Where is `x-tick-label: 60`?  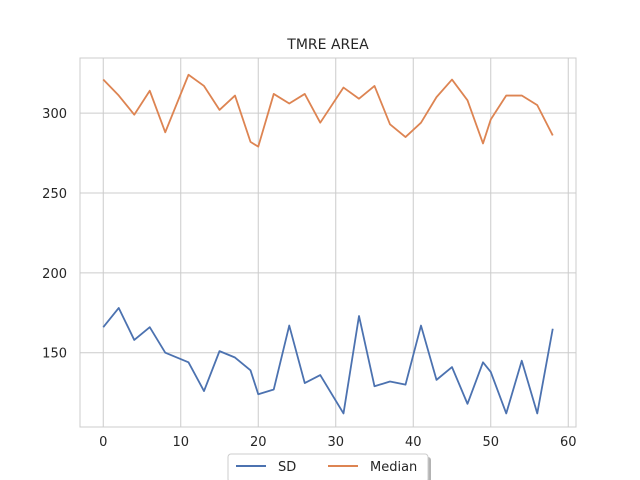 x-tick-label: 60 is located at coordinates (568, 442).